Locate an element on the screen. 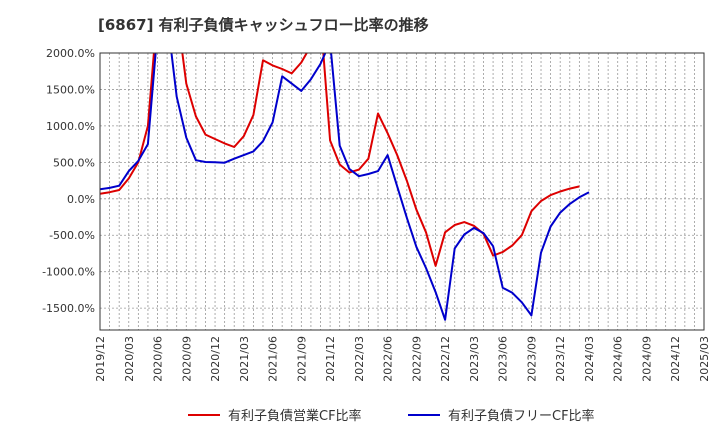 The height and width of the screenshot is (440, 720). legend-label-2: 有利子負債フリーCF比率 is located at coordinates (521, 416).